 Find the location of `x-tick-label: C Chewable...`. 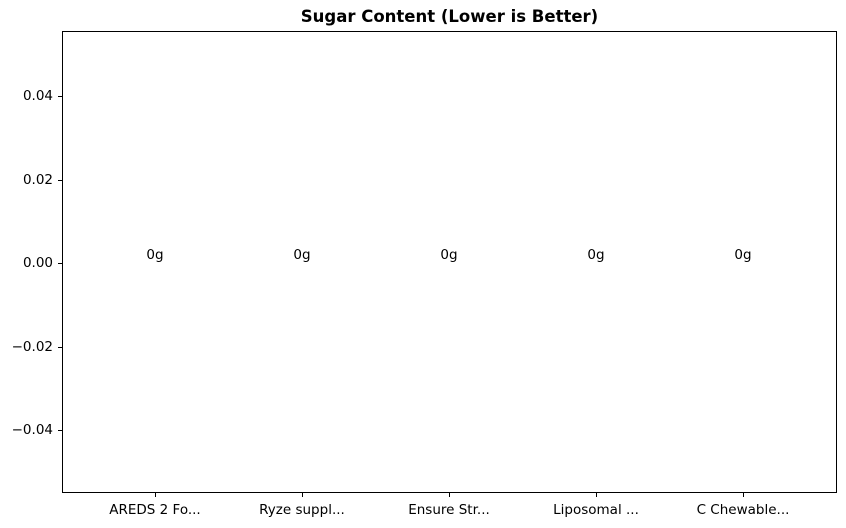

x-tick-label: C Chewable... is located at coordinates (743, 510).